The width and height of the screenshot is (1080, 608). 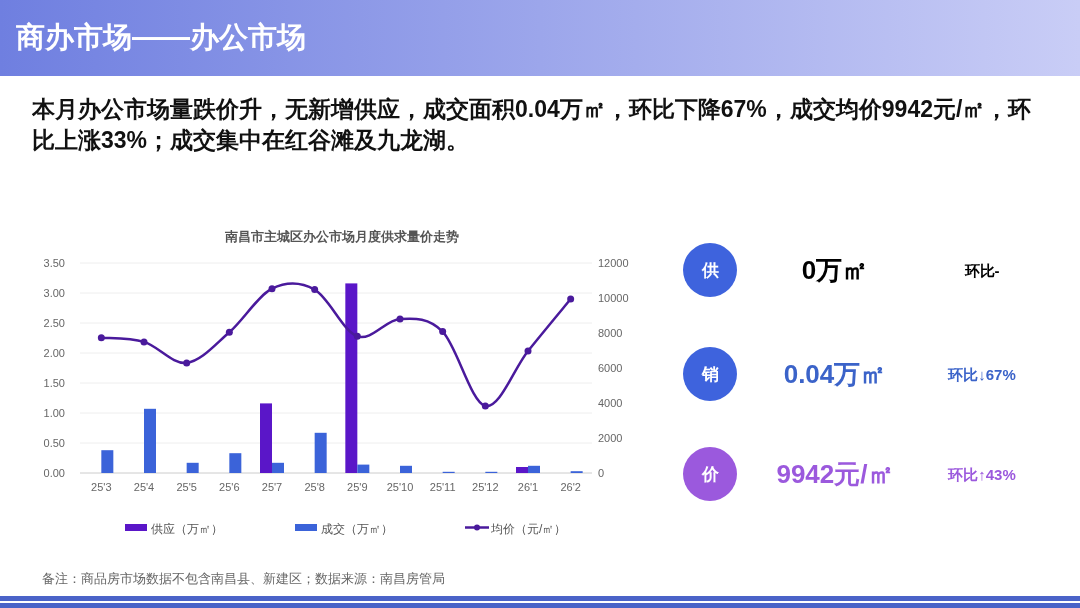 I want to click on x-tick-label: 25'12, so click(x=485, y=487).